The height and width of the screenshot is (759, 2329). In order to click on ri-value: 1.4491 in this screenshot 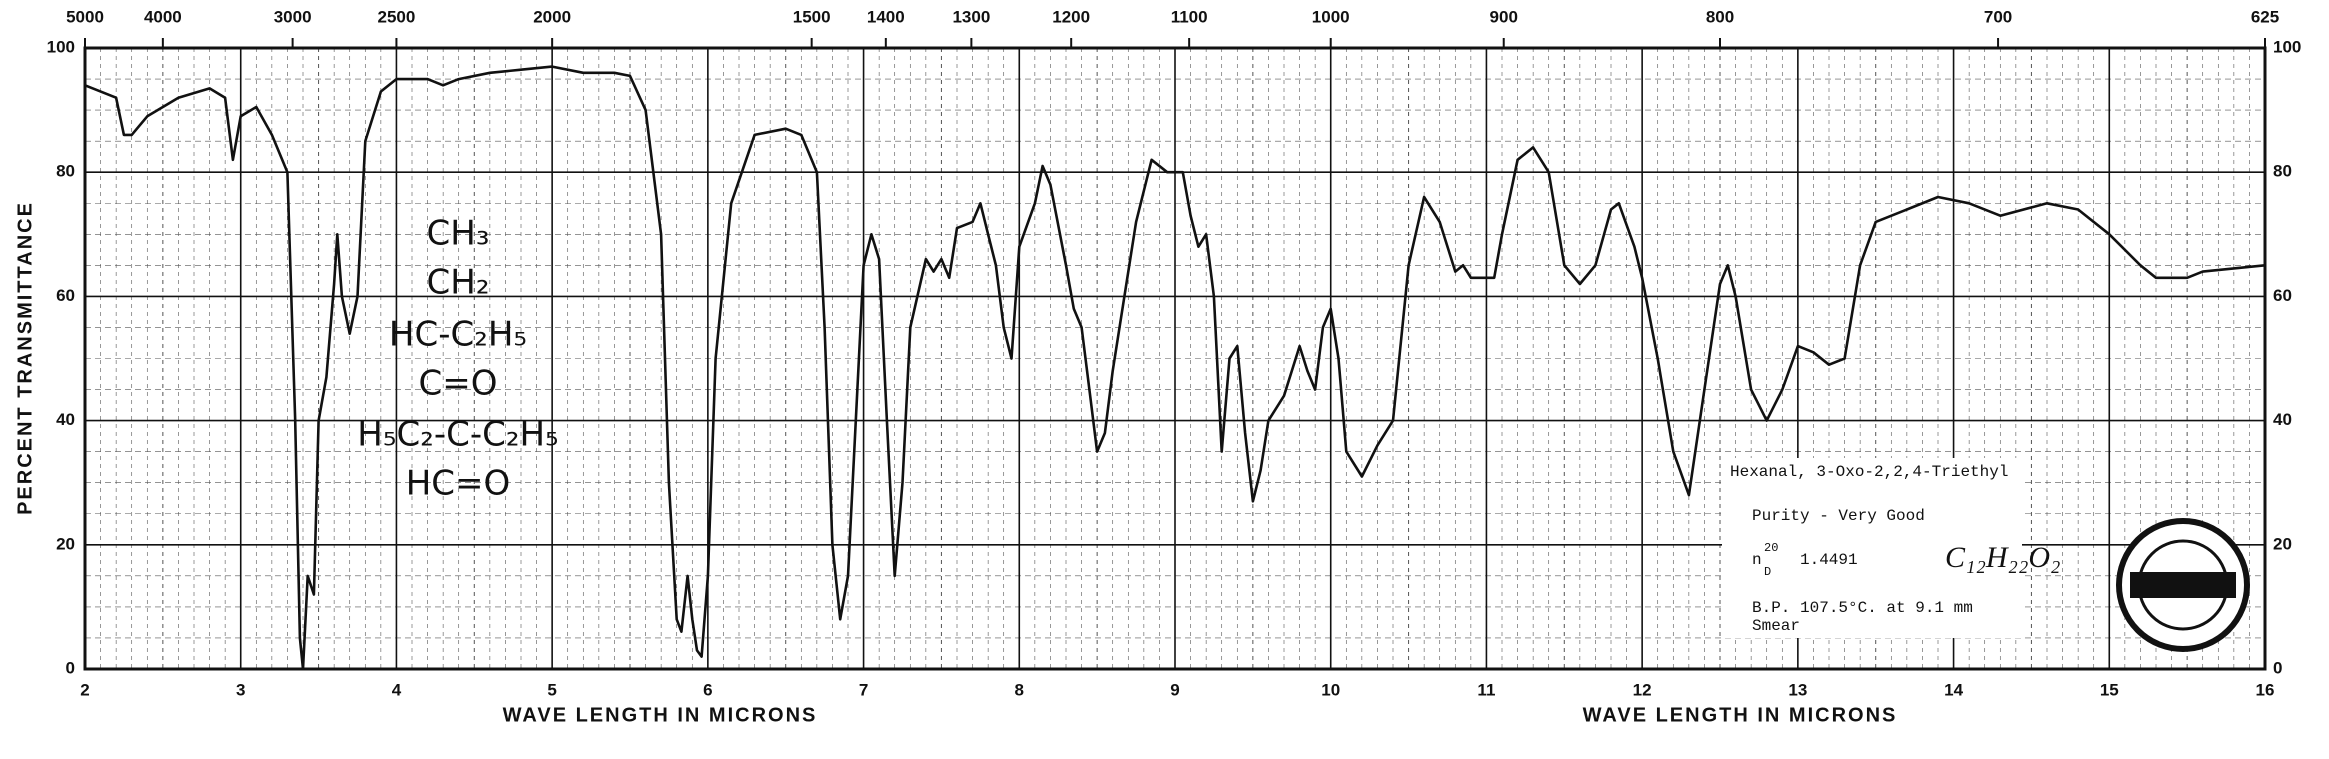, I will do `click(1829, 560)`.